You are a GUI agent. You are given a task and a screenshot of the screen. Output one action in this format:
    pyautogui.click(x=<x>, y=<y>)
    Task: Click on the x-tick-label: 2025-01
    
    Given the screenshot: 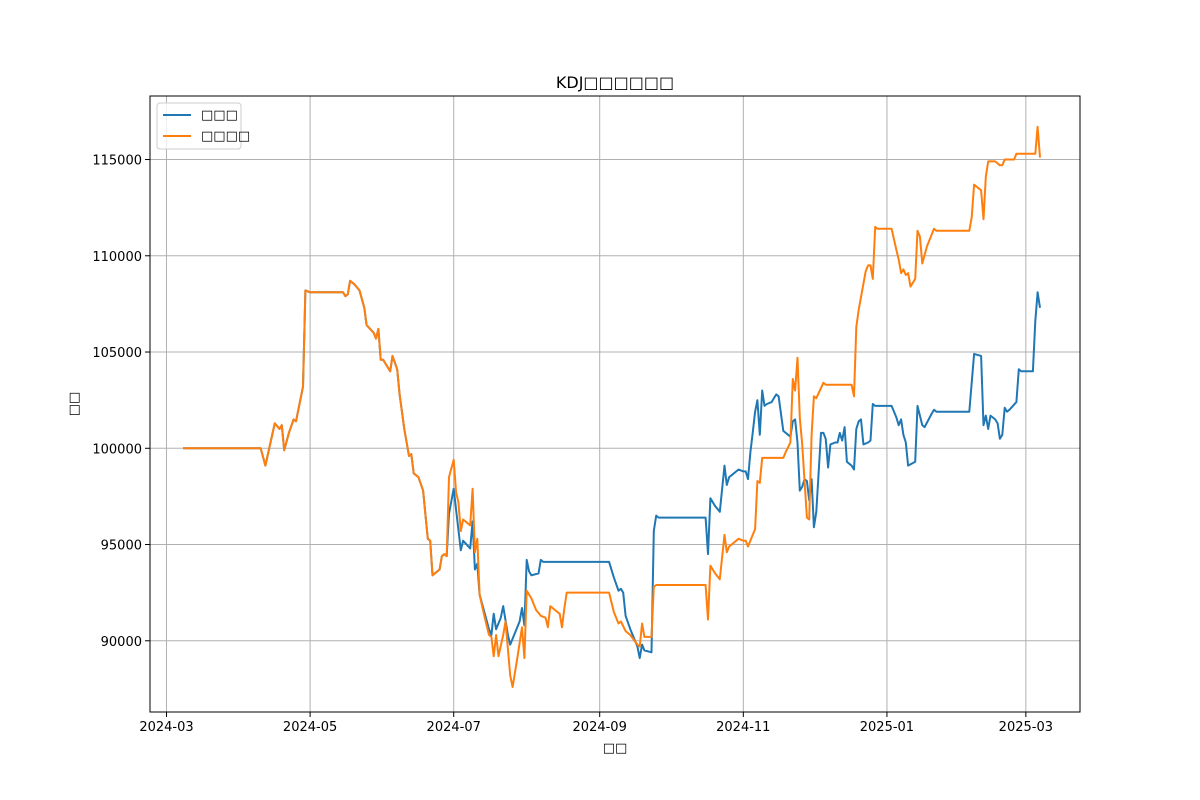 What is the action you would take?
    pyautogui.click(x=887, y=727)
    